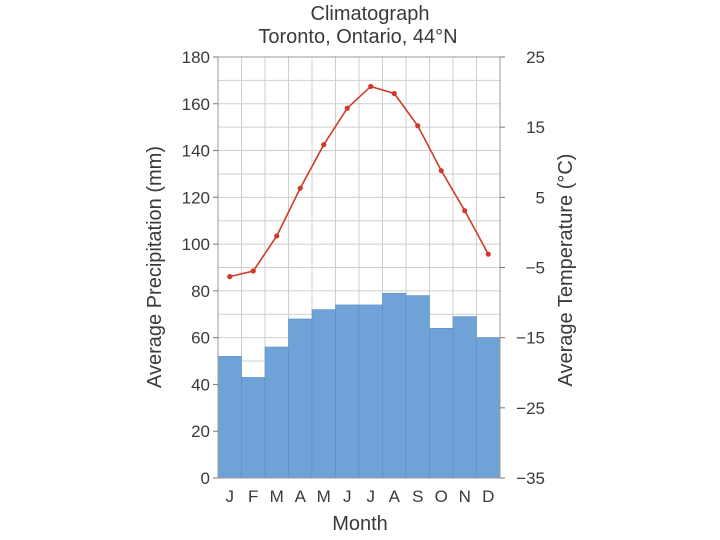 Image resolution: width=720 pixels, height=540 pixels. Describe the element at coordinates (200, 384) in the screenshot. I see `left-tick-label: 40` at that location.